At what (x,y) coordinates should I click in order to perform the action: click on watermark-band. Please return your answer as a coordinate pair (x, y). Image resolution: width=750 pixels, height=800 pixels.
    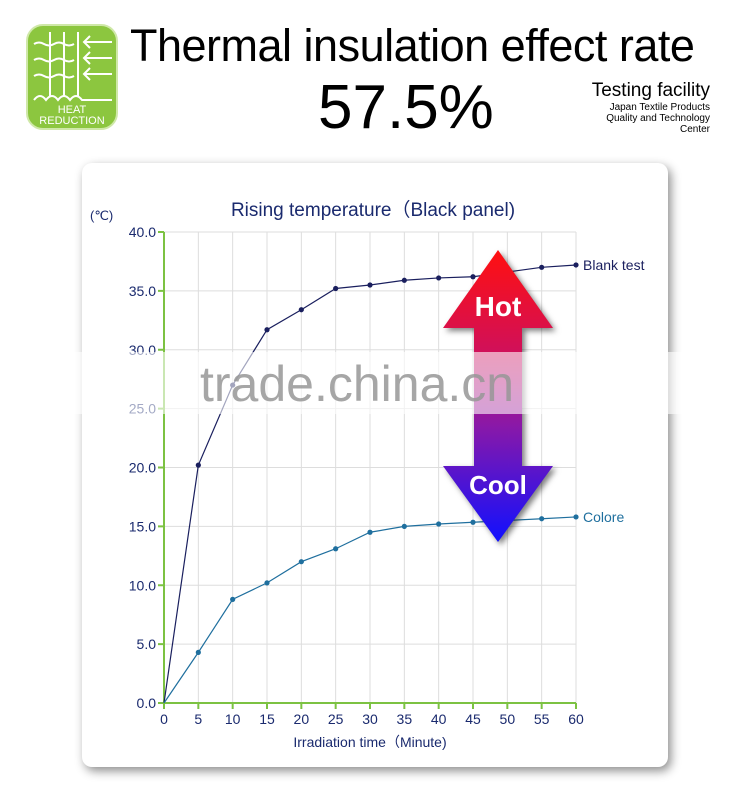
    Looking at the image, I should click on (375, 383).